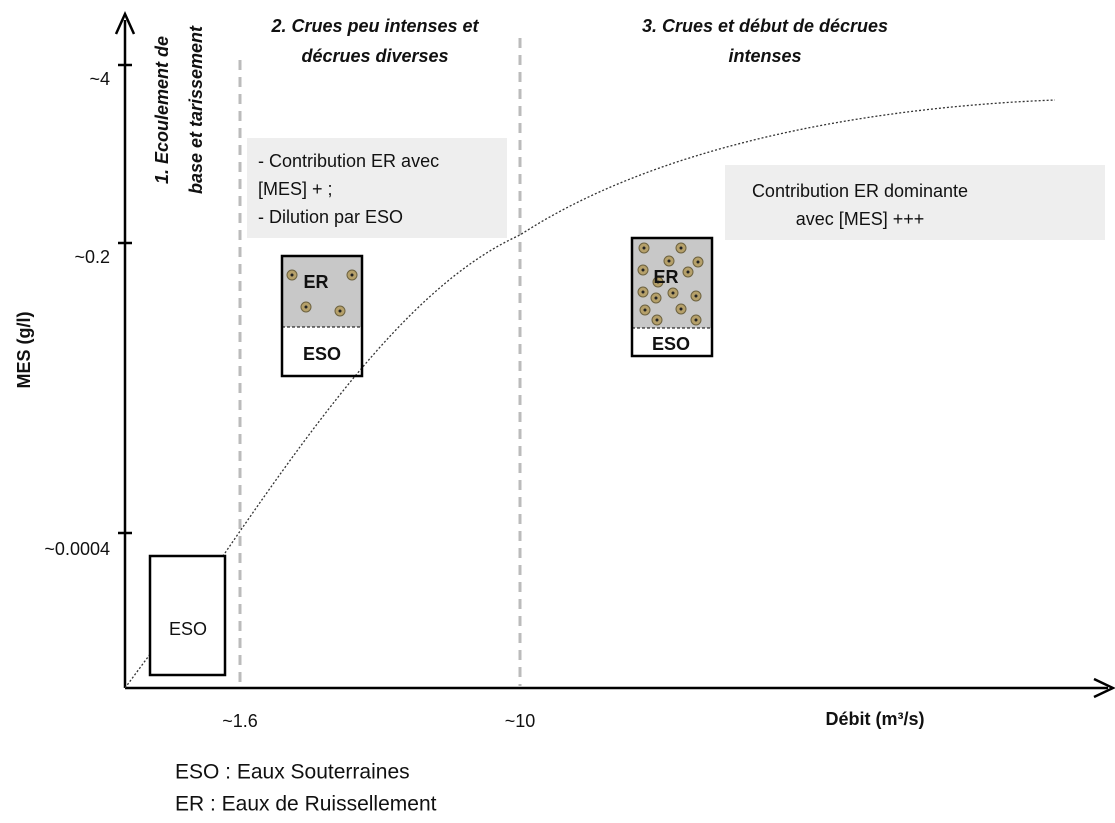 Image resolution: width=1115 pixels, height=823 pixels. Describe the element at coordinates (765, 26) in the screenshot. I see `zone-title: 3. Crues et début de décrues` at that location.